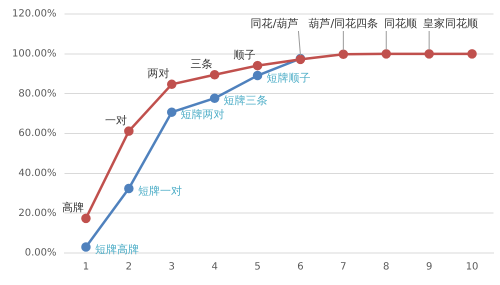 The image size is (500, 285). Describe the element at coordinates (300, 267) in the screenshot. I see `x-tick-label: 6` at that location.